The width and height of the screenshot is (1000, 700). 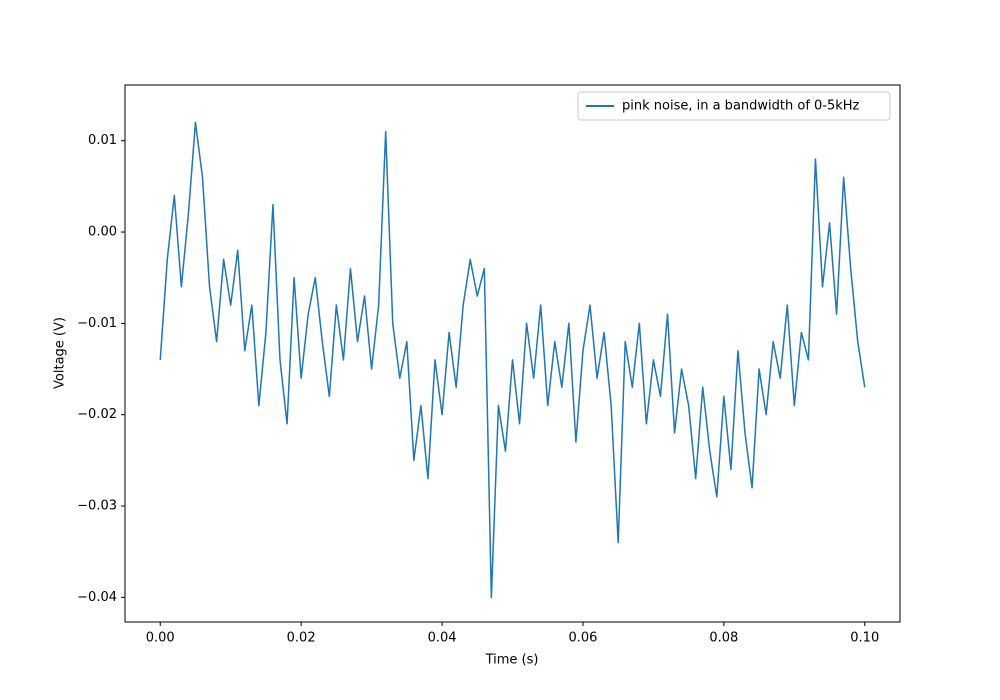 I want to click on x-tick-label: 0.08, so click(x=723, y=638).